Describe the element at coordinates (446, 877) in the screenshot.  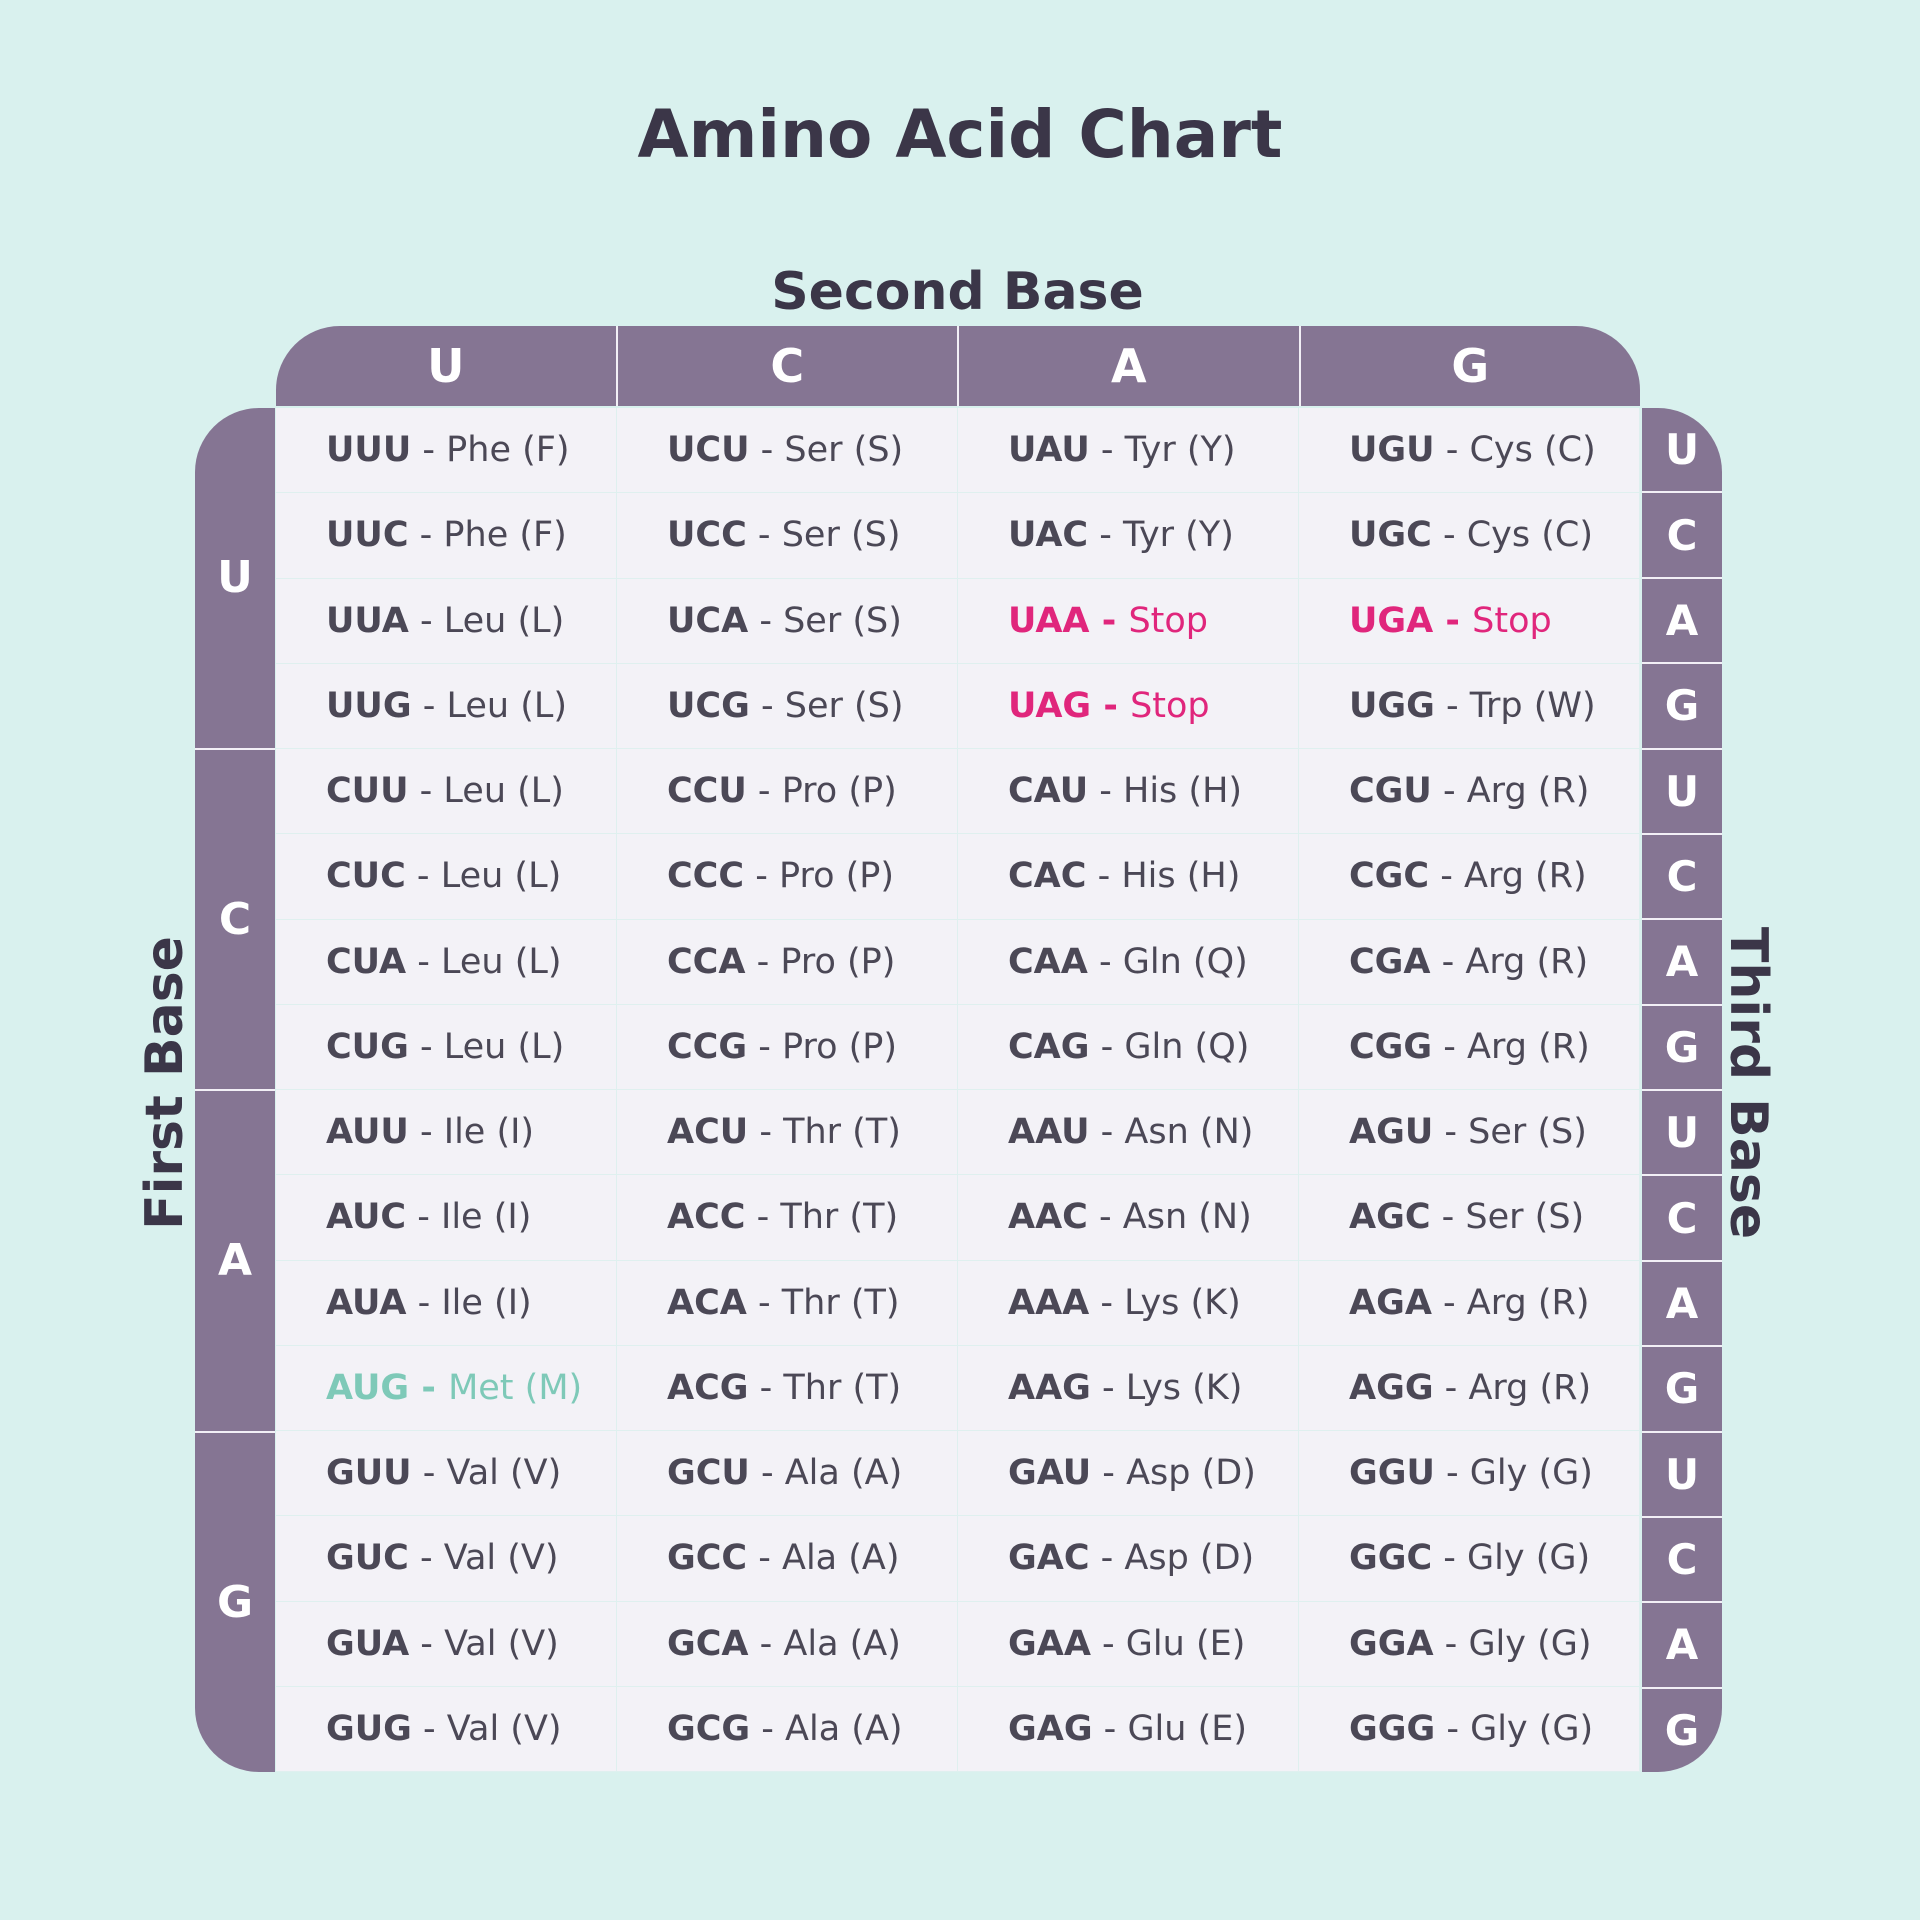
I see `codon-cell: CUC - Leu (L)` at that location.